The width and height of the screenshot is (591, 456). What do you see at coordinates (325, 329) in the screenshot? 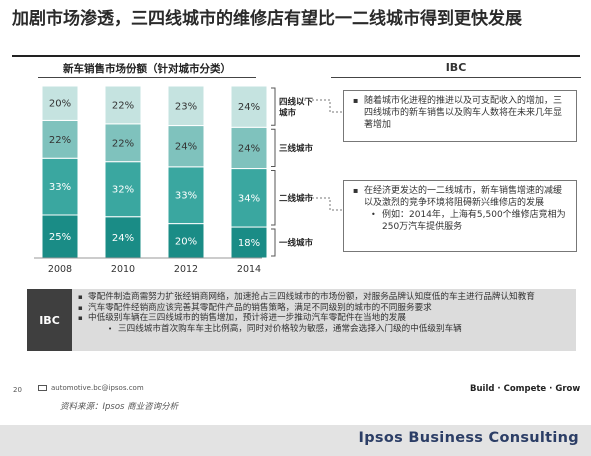
I see `recommendation-subpoint: 三四线城市首次购车车主比例高，同时对价格较为敏感，通常会选择入门级的中低级别车辆` at bounding box center [325, 329].